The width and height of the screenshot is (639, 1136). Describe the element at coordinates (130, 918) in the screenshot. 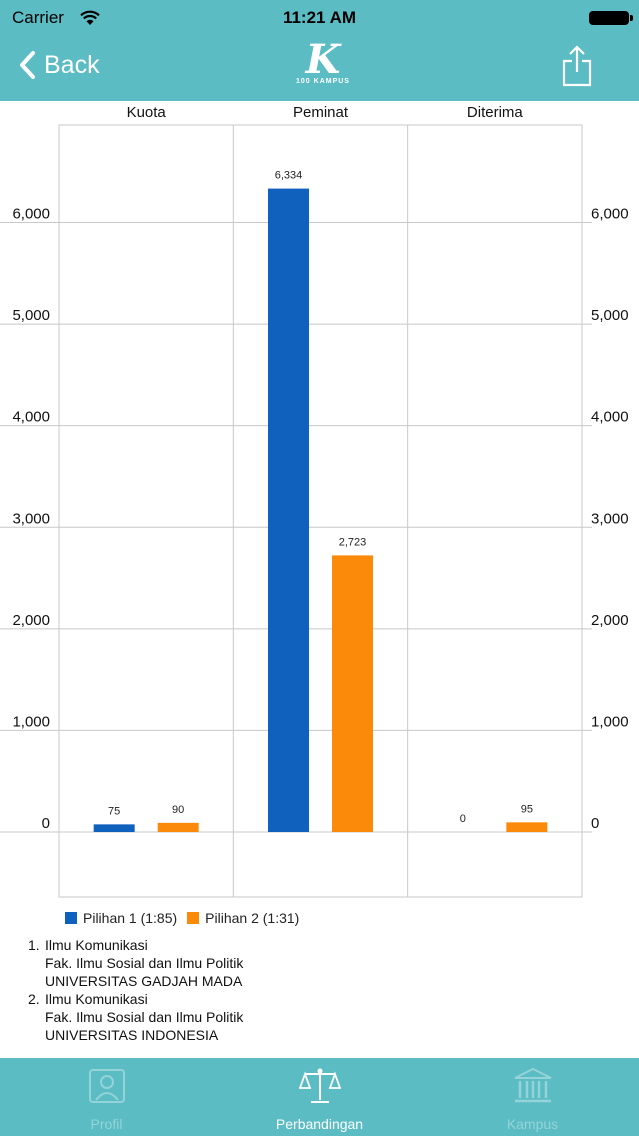

I see `legend-label-1: Pilihan 1 (1:85)` at that location.